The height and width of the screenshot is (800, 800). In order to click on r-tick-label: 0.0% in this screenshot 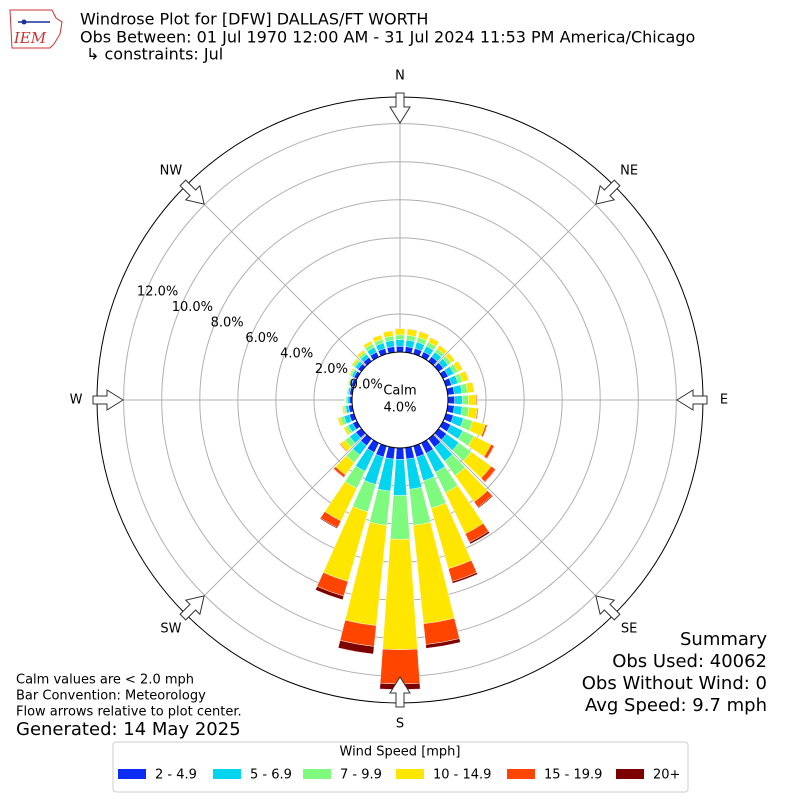, I will do `click(366, 384)`.